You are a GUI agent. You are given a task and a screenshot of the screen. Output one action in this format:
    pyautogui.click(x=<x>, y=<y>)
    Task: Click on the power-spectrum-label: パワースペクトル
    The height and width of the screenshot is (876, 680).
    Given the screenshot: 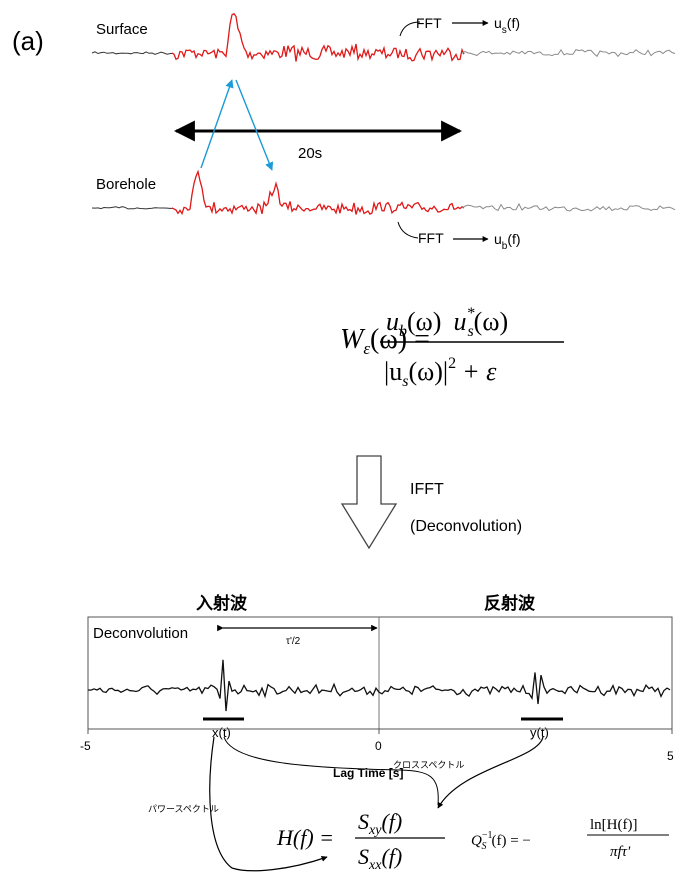 What is the action you would take?
    pyautogui.click(x=183, y=809)
    